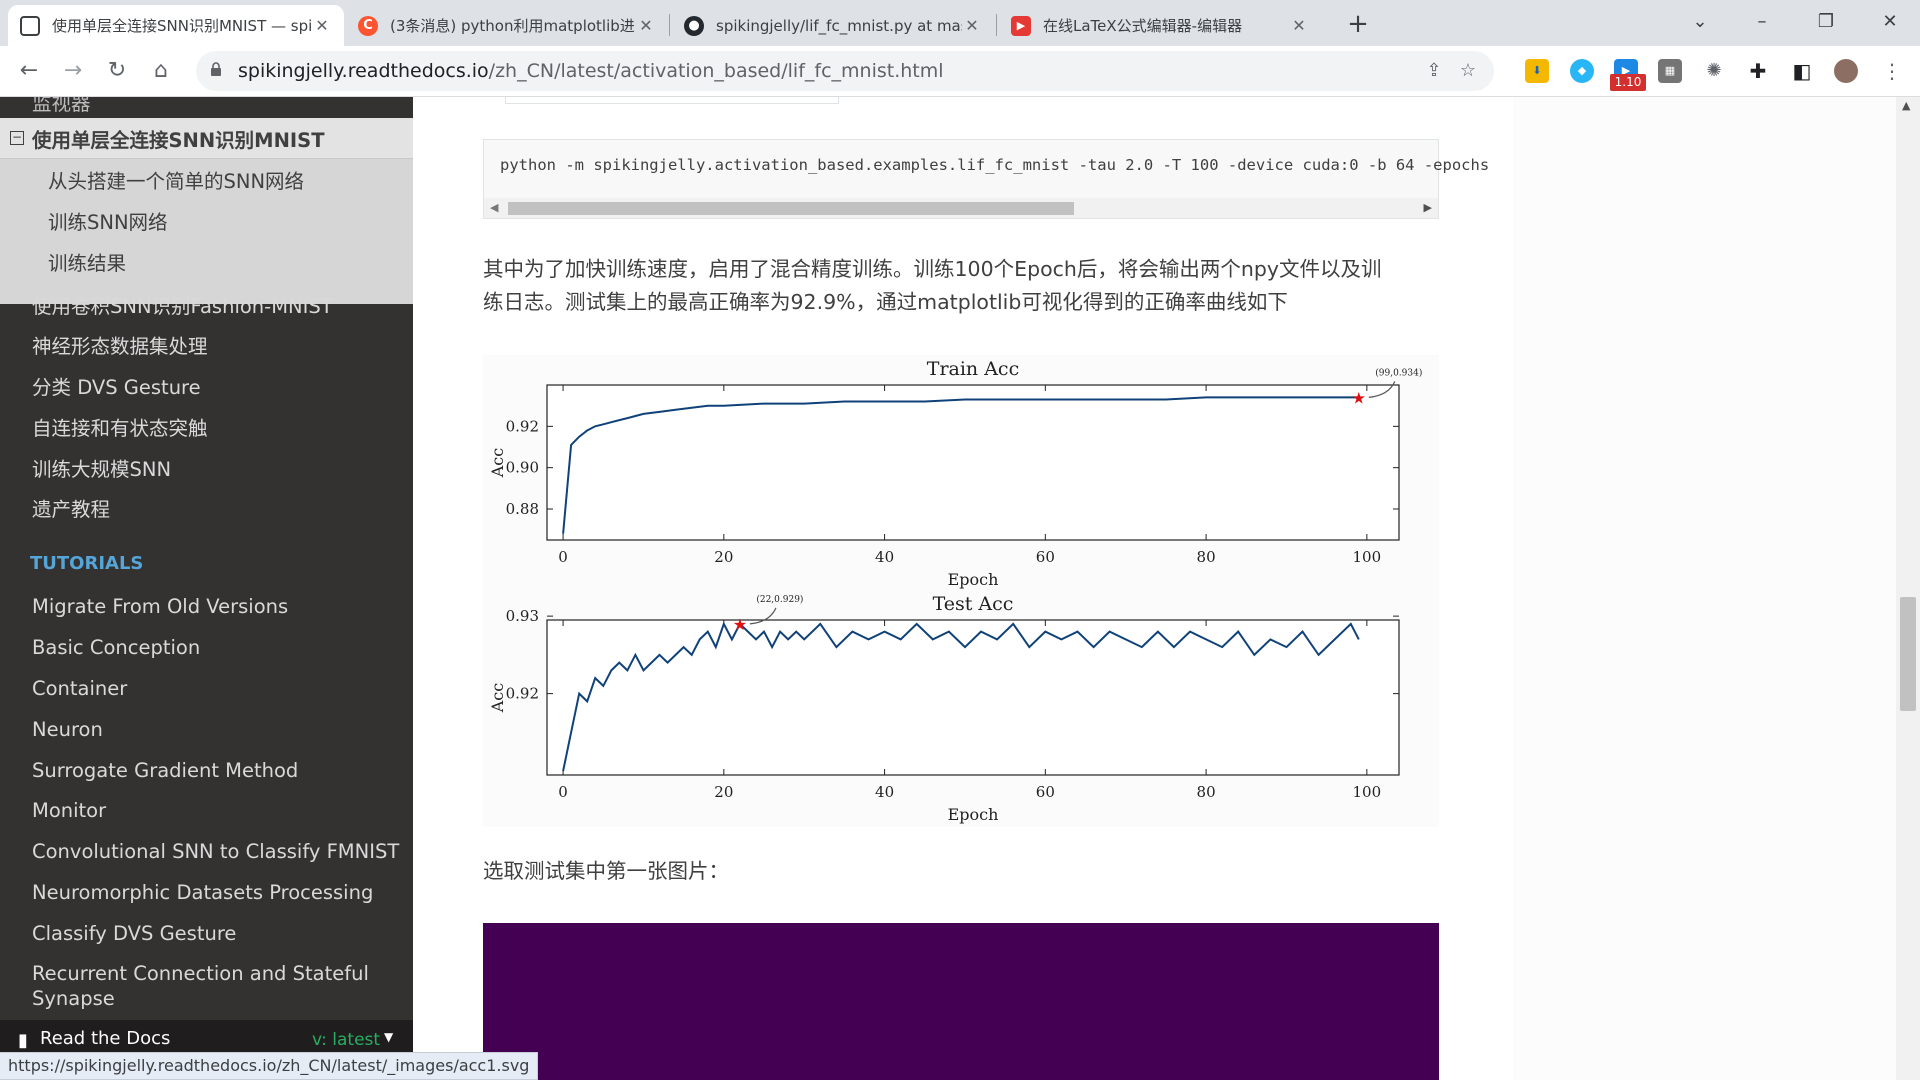 The width and height of the screenshot is (1920, 1080). What do you see at coordinates (1846, 71) in the screenshot?
I see `avatar` at bounding box center [1846, 71].